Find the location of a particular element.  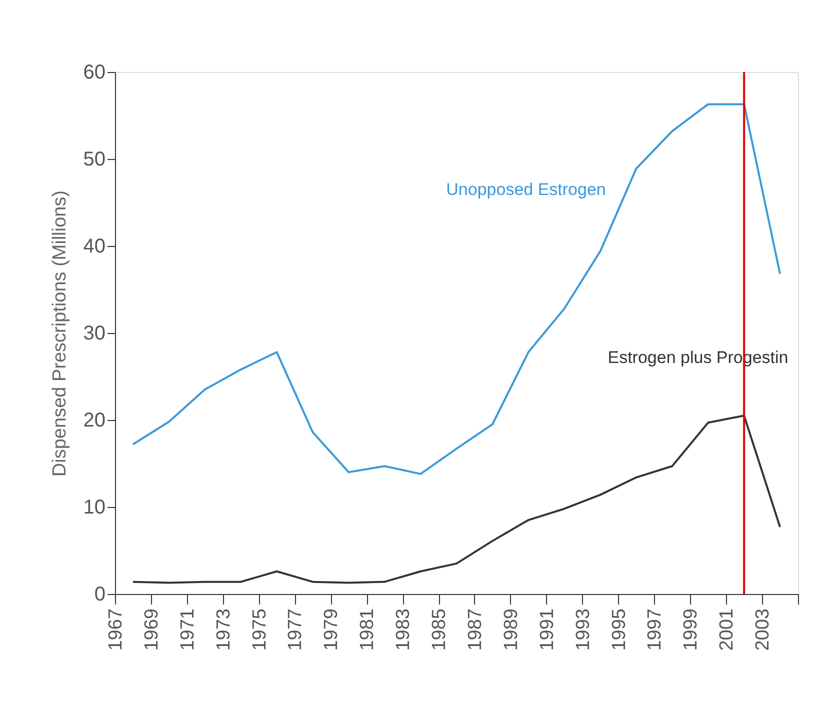

series-label: Unopposed Estrogen is located at coordinates (526, 189).